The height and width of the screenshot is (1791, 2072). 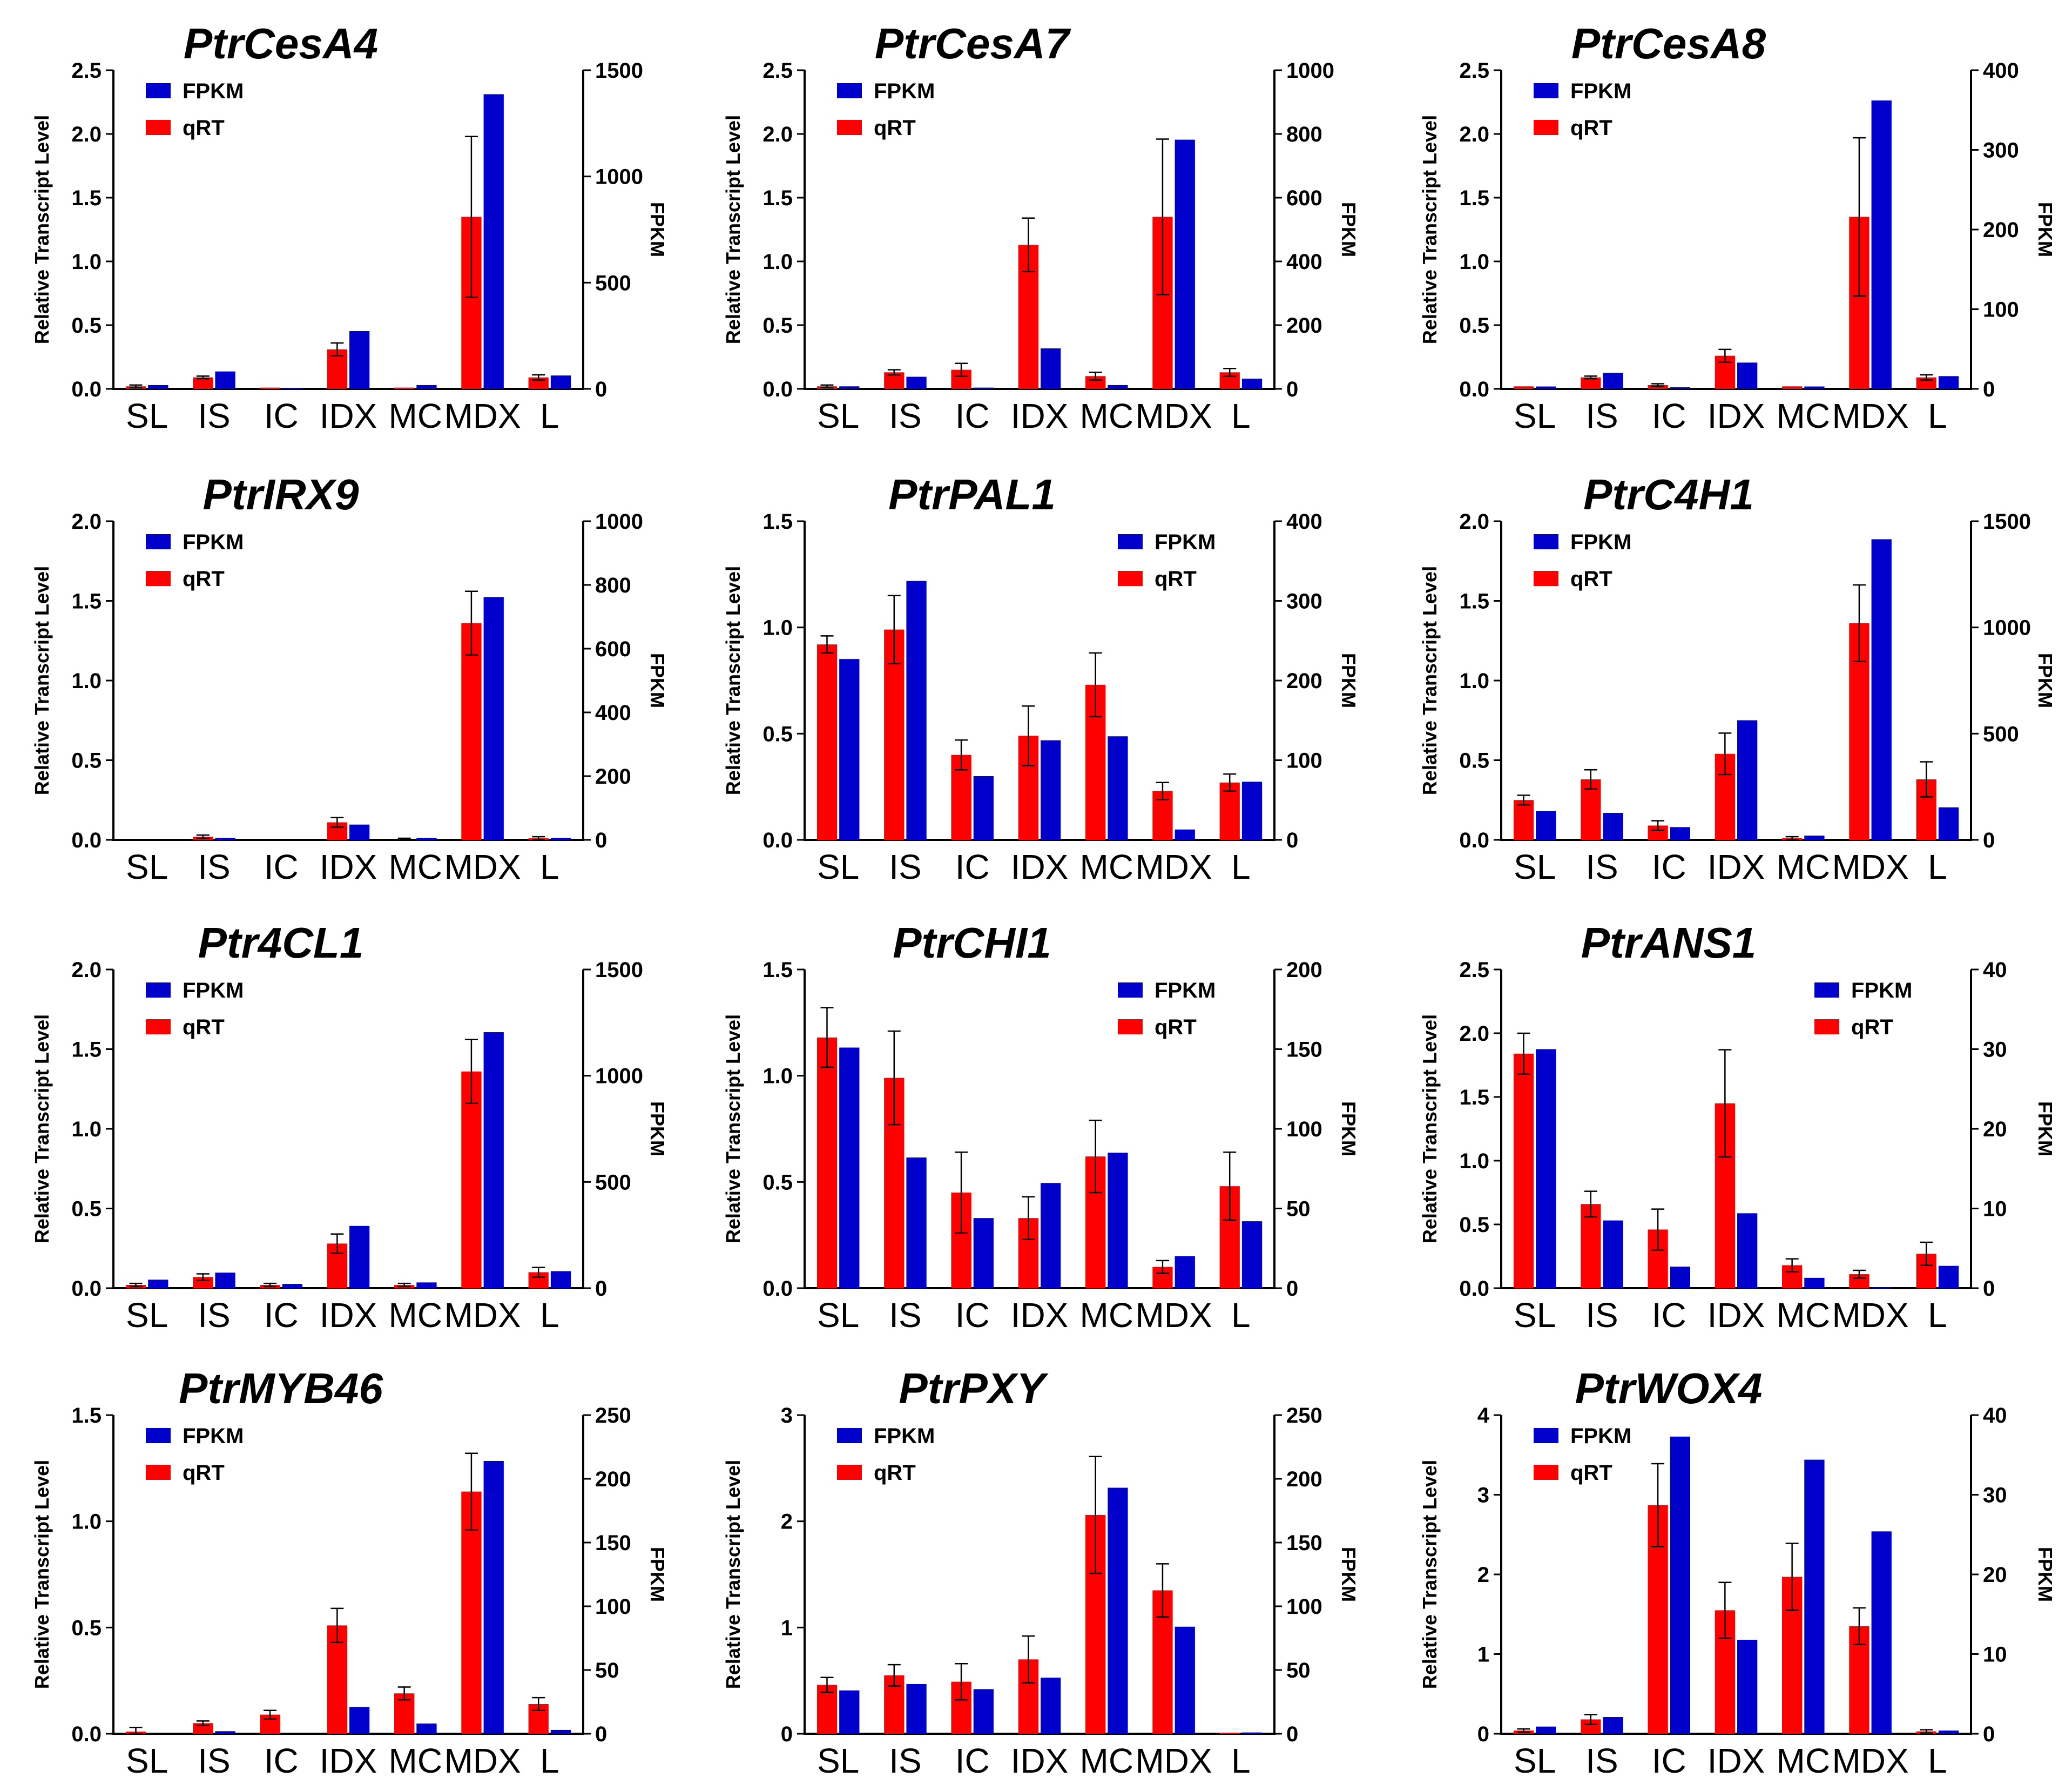 What do you see at coordinates (1474, 1034) in the screenshot?
I see `left-tick-label: 2.0` at bounding box center [1474, 1034].